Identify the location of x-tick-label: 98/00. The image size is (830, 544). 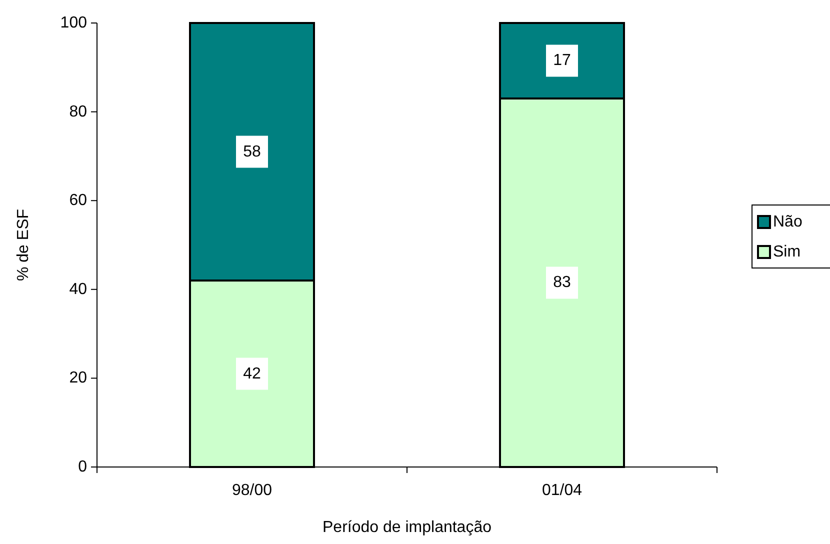
(252, 490).